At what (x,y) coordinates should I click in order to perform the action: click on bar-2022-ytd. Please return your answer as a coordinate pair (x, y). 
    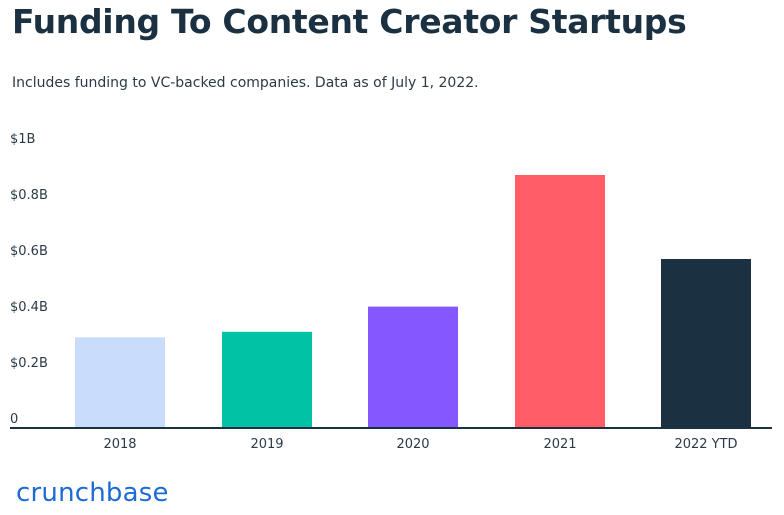
    Looking at the image, I should click on (706, 343).